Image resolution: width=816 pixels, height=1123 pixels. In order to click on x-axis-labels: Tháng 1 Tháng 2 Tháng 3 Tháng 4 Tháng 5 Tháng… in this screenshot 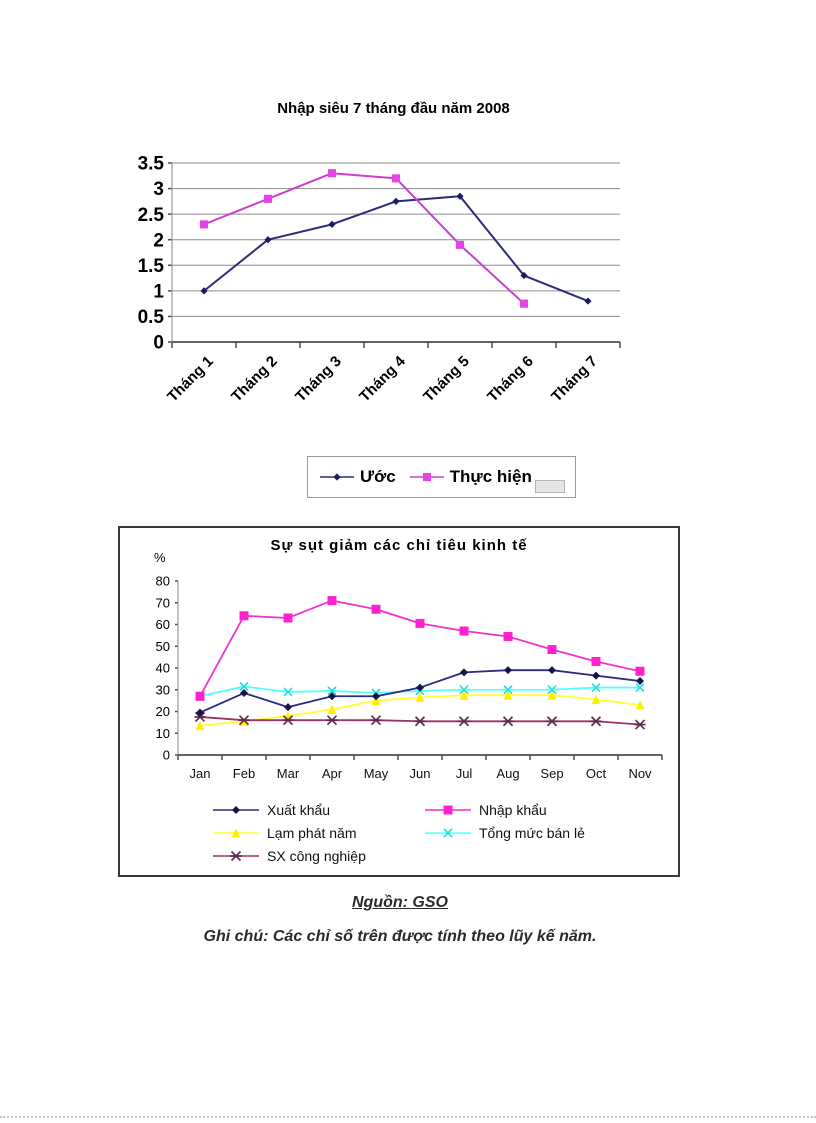, I will do `click(382, 378)`.